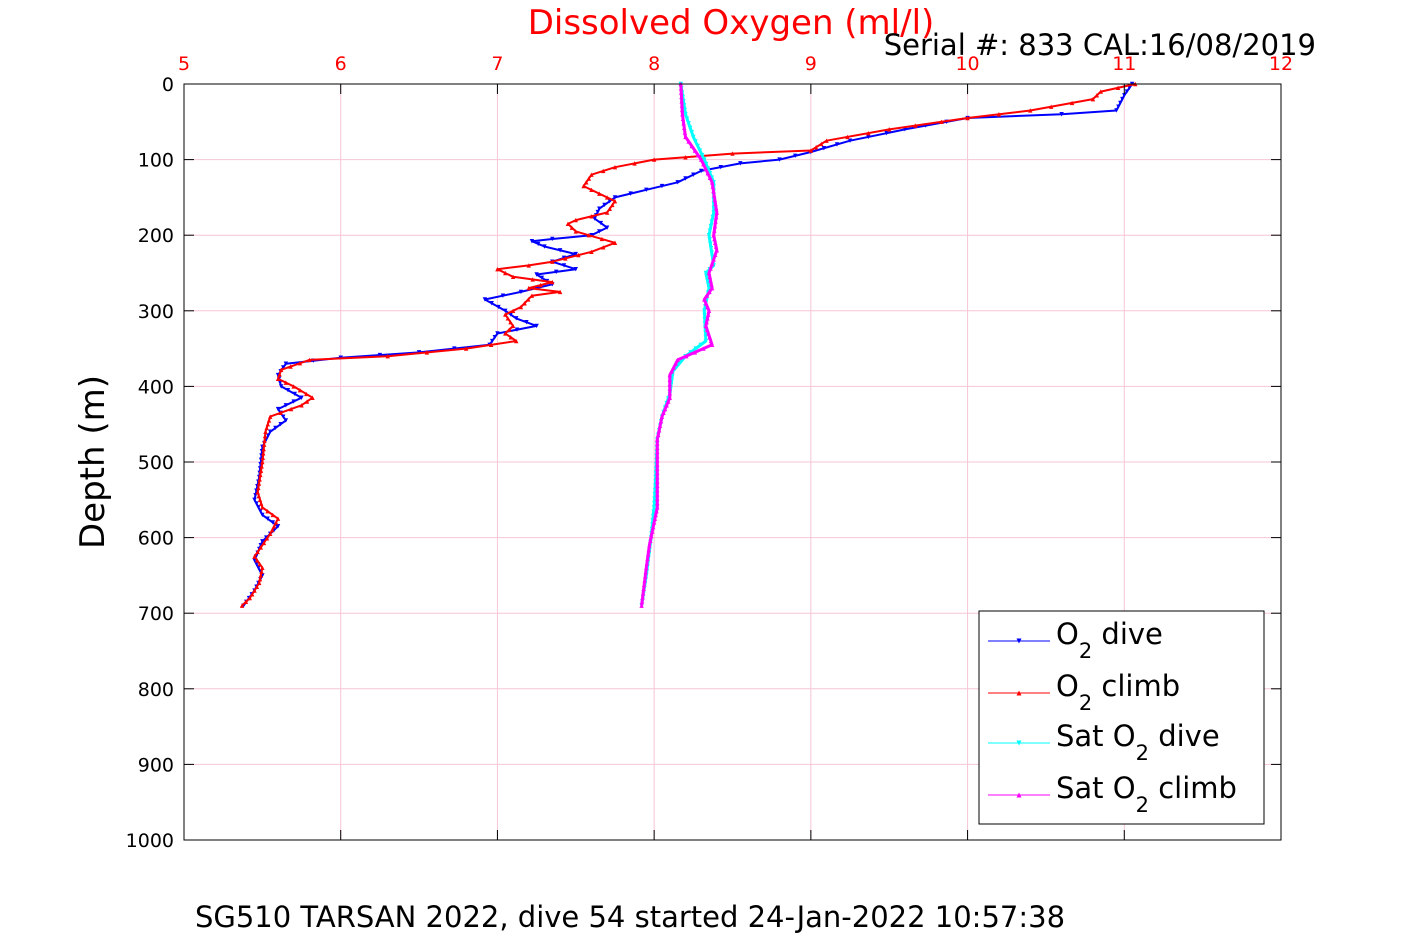  What do you see at coordinates (156, 614) in the screenshot?
I see `y-tick-label: 700` at bounding box center [156, 614].